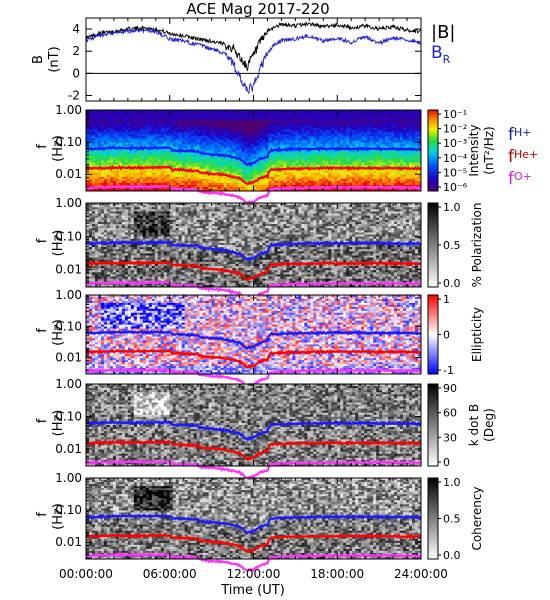  Describe the element at coordinates (253, 46) in the screenshot. I see `series-b-line` at that location.